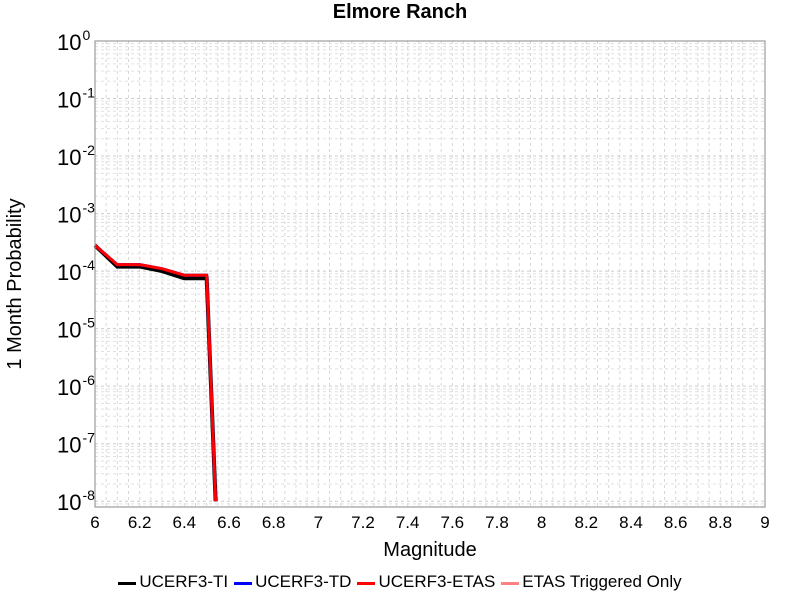  What do you see at coordinates (76, 99) in the screenshot?
I see `y-tick-label: 10⁻¹` at bounding box center [76, 99].